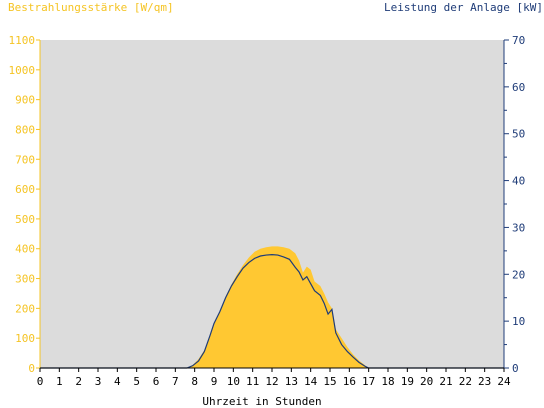 The height and width of the screenshot is (408, 544). Describe the element at coordinates (25, 279) in the screenshot. I see `left-tick-label: 300` at that location.